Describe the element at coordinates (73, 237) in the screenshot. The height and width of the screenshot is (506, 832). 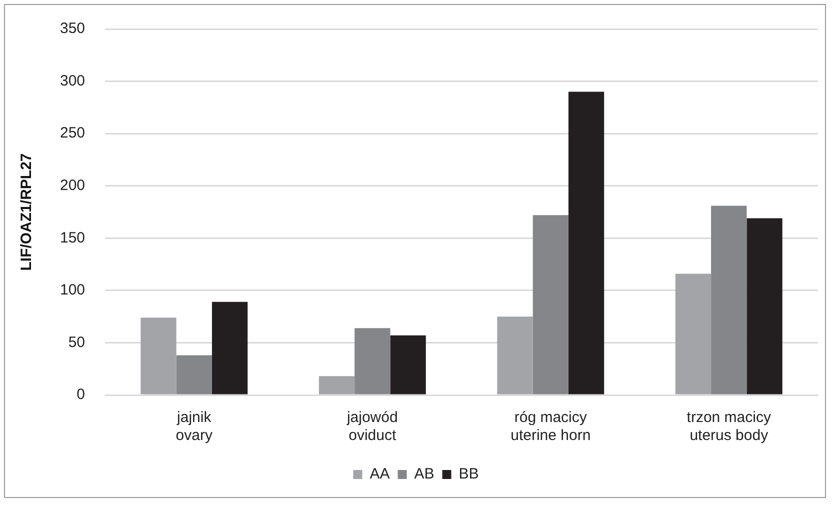
I see `y-tick-label: 150` at that location.